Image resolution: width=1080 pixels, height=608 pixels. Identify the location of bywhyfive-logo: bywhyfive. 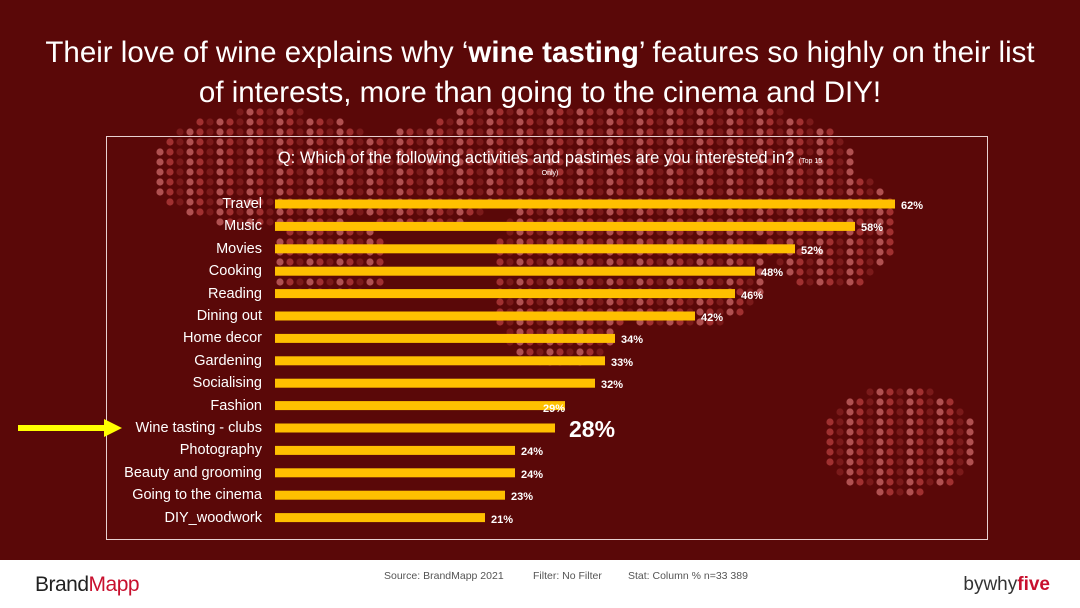
(1006, 585).